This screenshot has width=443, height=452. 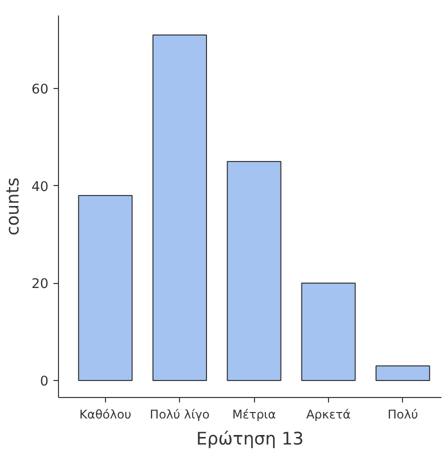 I want to click on x-tick-label: Πολύ λίγο, so click(x=180, y=415).